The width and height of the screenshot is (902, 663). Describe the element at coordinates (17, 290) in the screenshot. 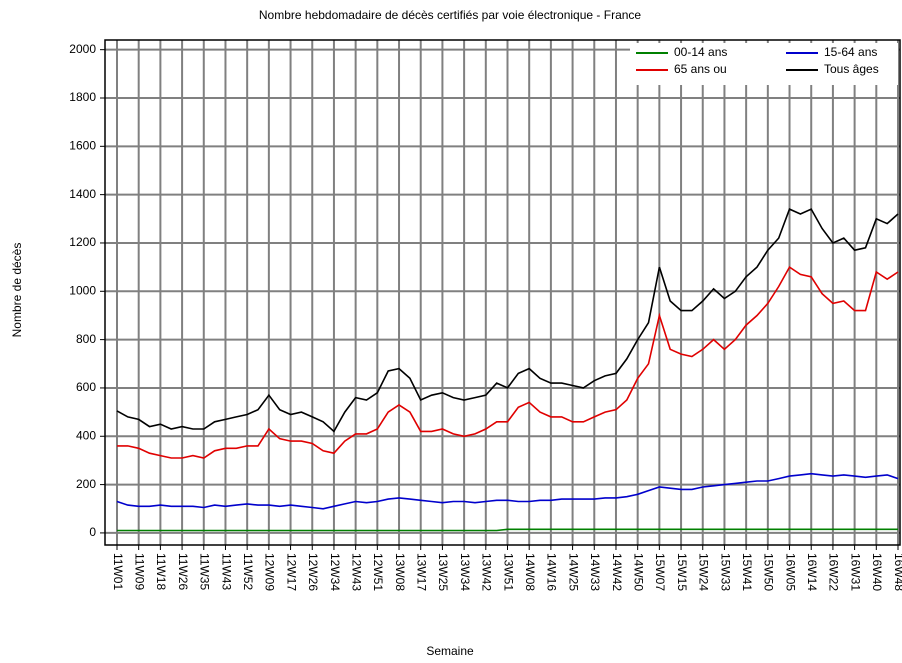

I see `y-axis-label: Nombre de décès` at that location.